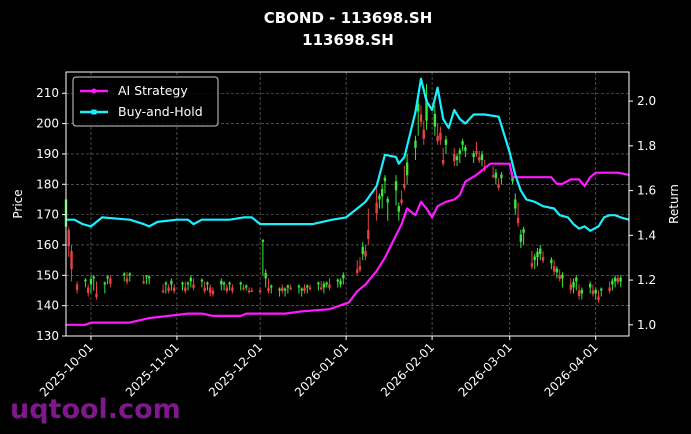  I want to click on chart-subtitle: 113698.SH, so click(348, 40).